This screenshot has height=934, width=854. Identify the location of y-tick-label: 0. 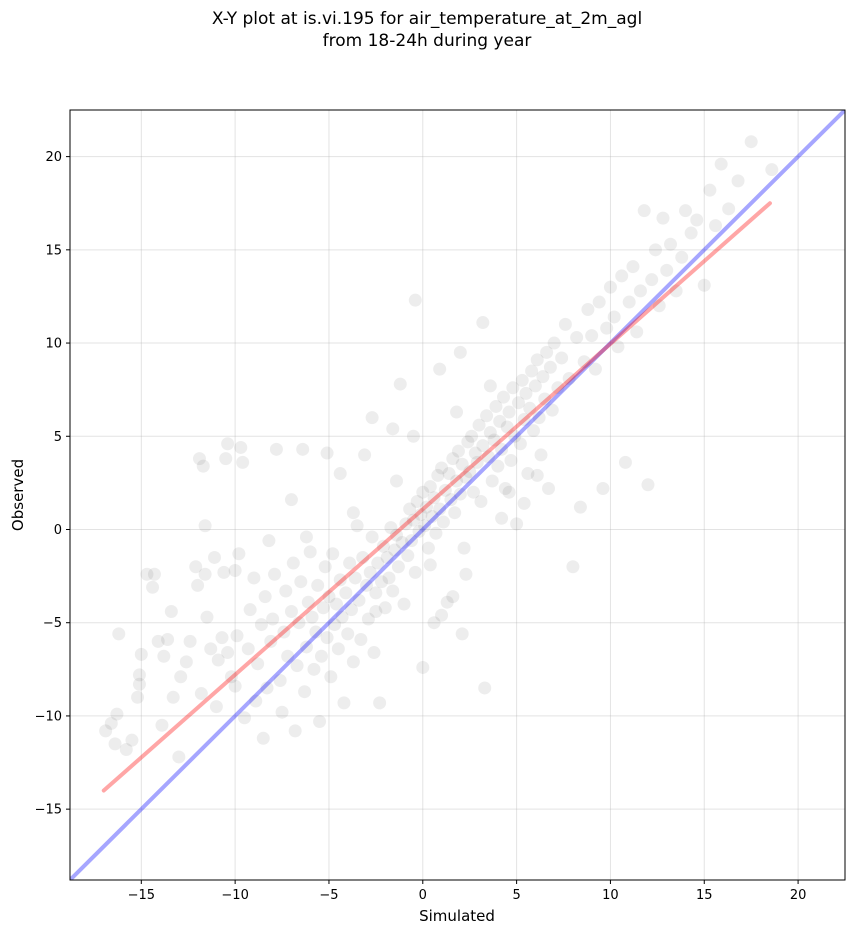
(58, 530).